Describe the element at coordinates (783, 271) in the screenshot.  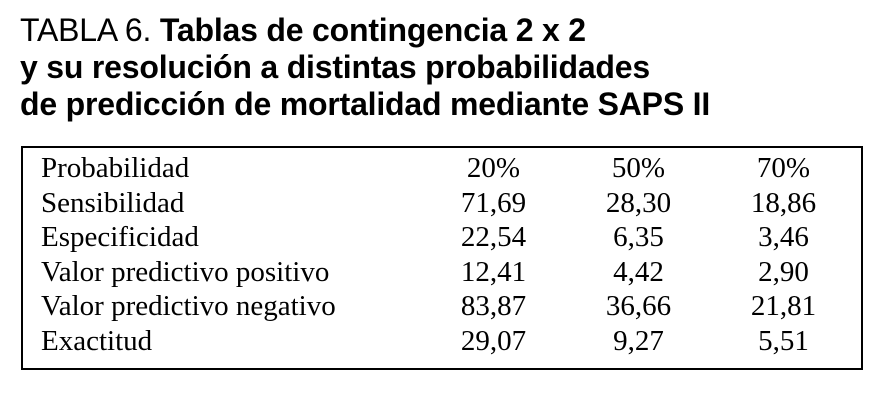
I see `cell-value: 2,90` at that location.